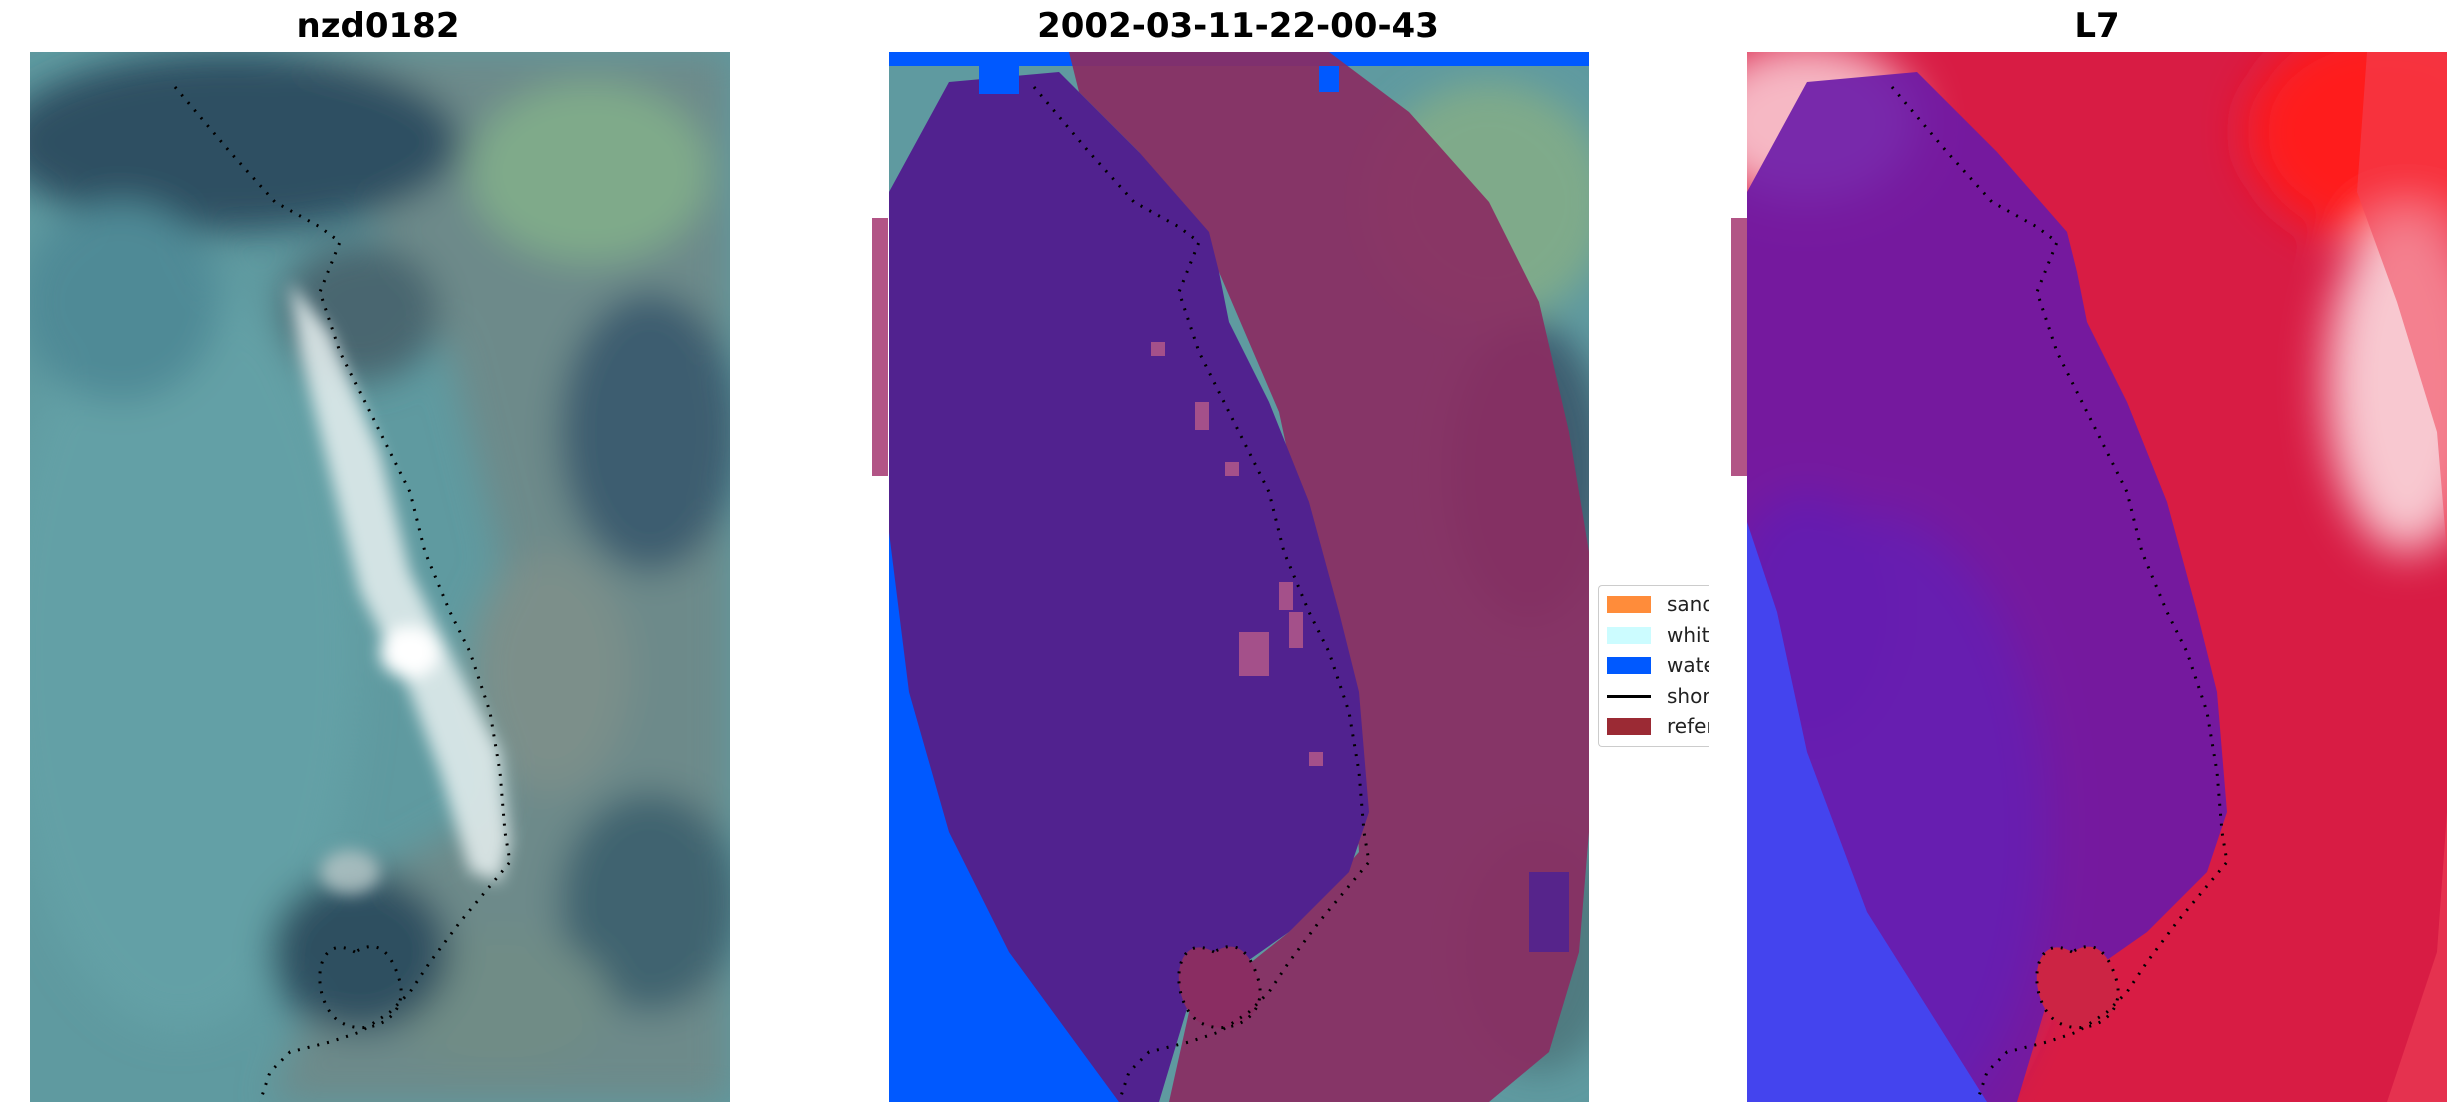 This screenshot has width=2460, height=1117. Describe the element at coordinates (378, 26) in the screenshot. I see `panel-title-rgb: nzd0182` at that location.